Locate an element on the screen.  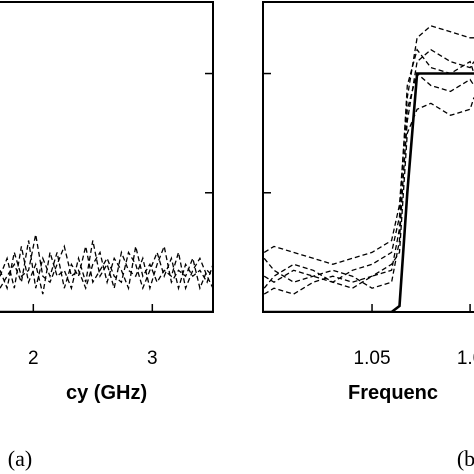
x-axis-label: Frequenc is located at coordinates (393, 393).